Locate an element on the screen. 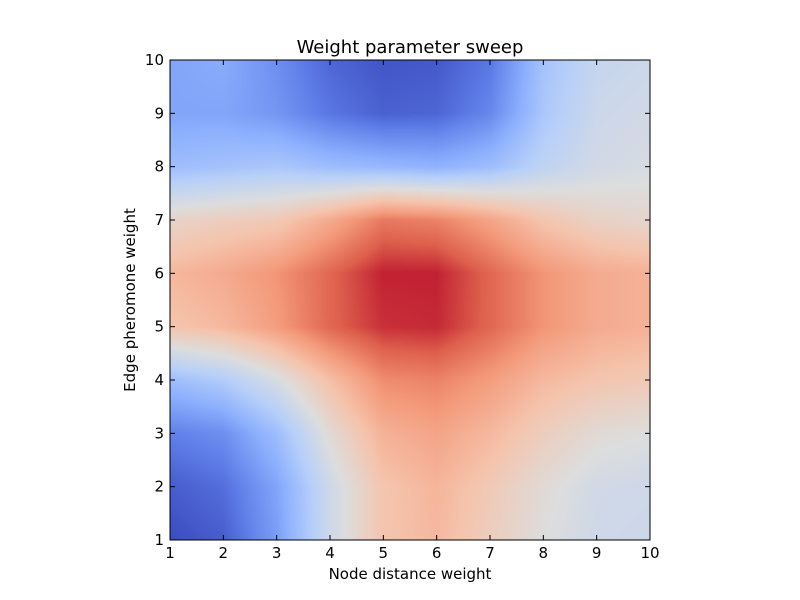 Image resolution: width=800 pixels, height=600 pixels. x-tick-label: 4 is located at coordinates (330, 553).